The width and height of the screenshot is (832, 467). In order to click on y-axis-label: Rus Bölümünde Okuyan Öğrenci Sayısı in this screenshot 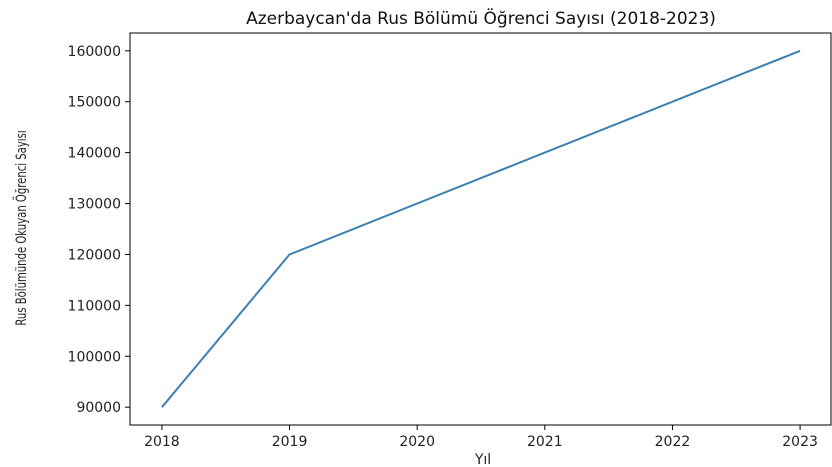, I will do `click(20, 227)`.